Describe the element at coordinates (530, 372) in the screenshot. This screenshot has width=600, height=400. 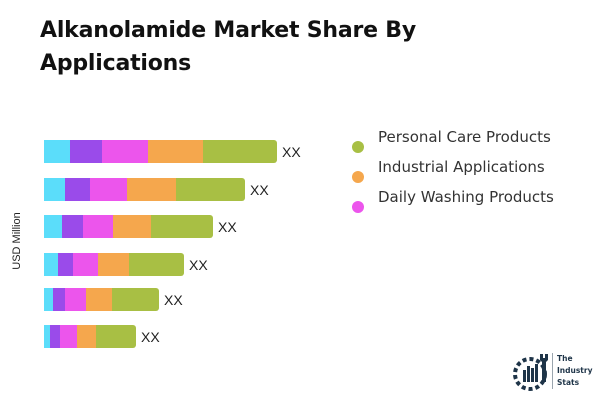
I see `gear-wrench-logo-icon` at that location.